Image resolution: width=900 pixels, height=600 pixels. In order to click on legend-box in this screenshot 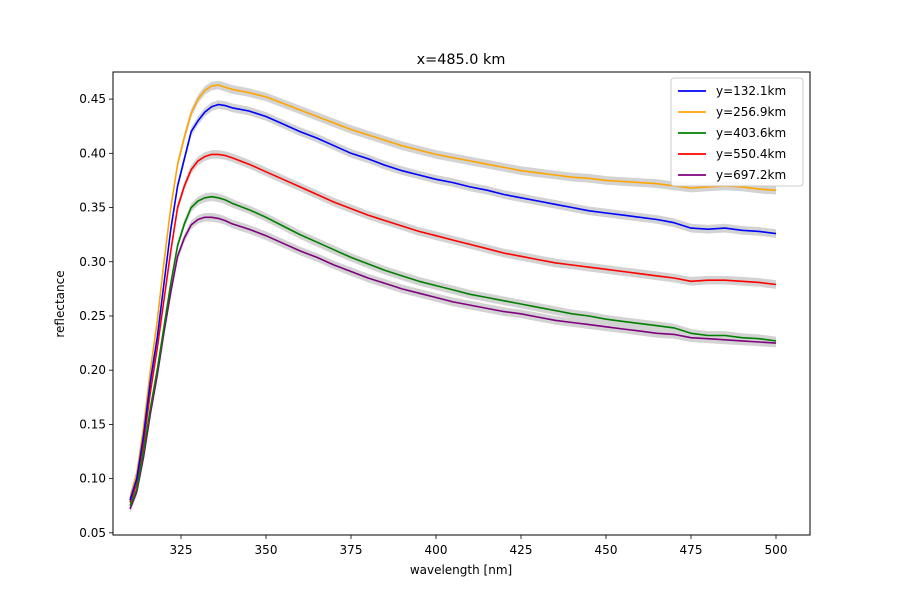, I will do `click(737, 132)`.